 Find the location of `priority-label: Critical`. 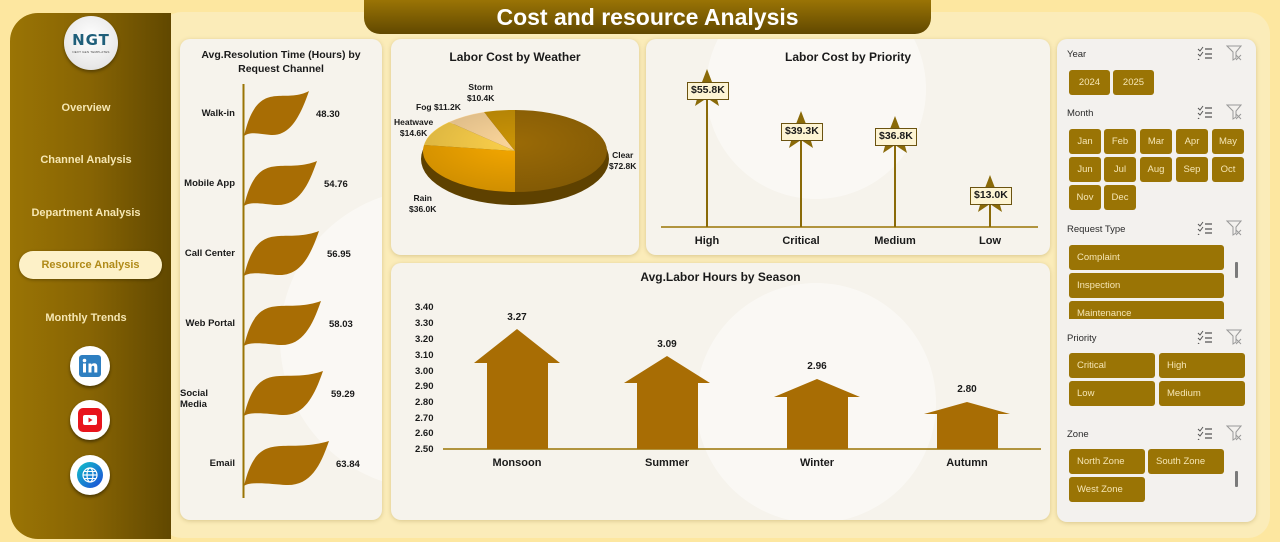

priority-label: Critical is located at coordinates (801, 241).